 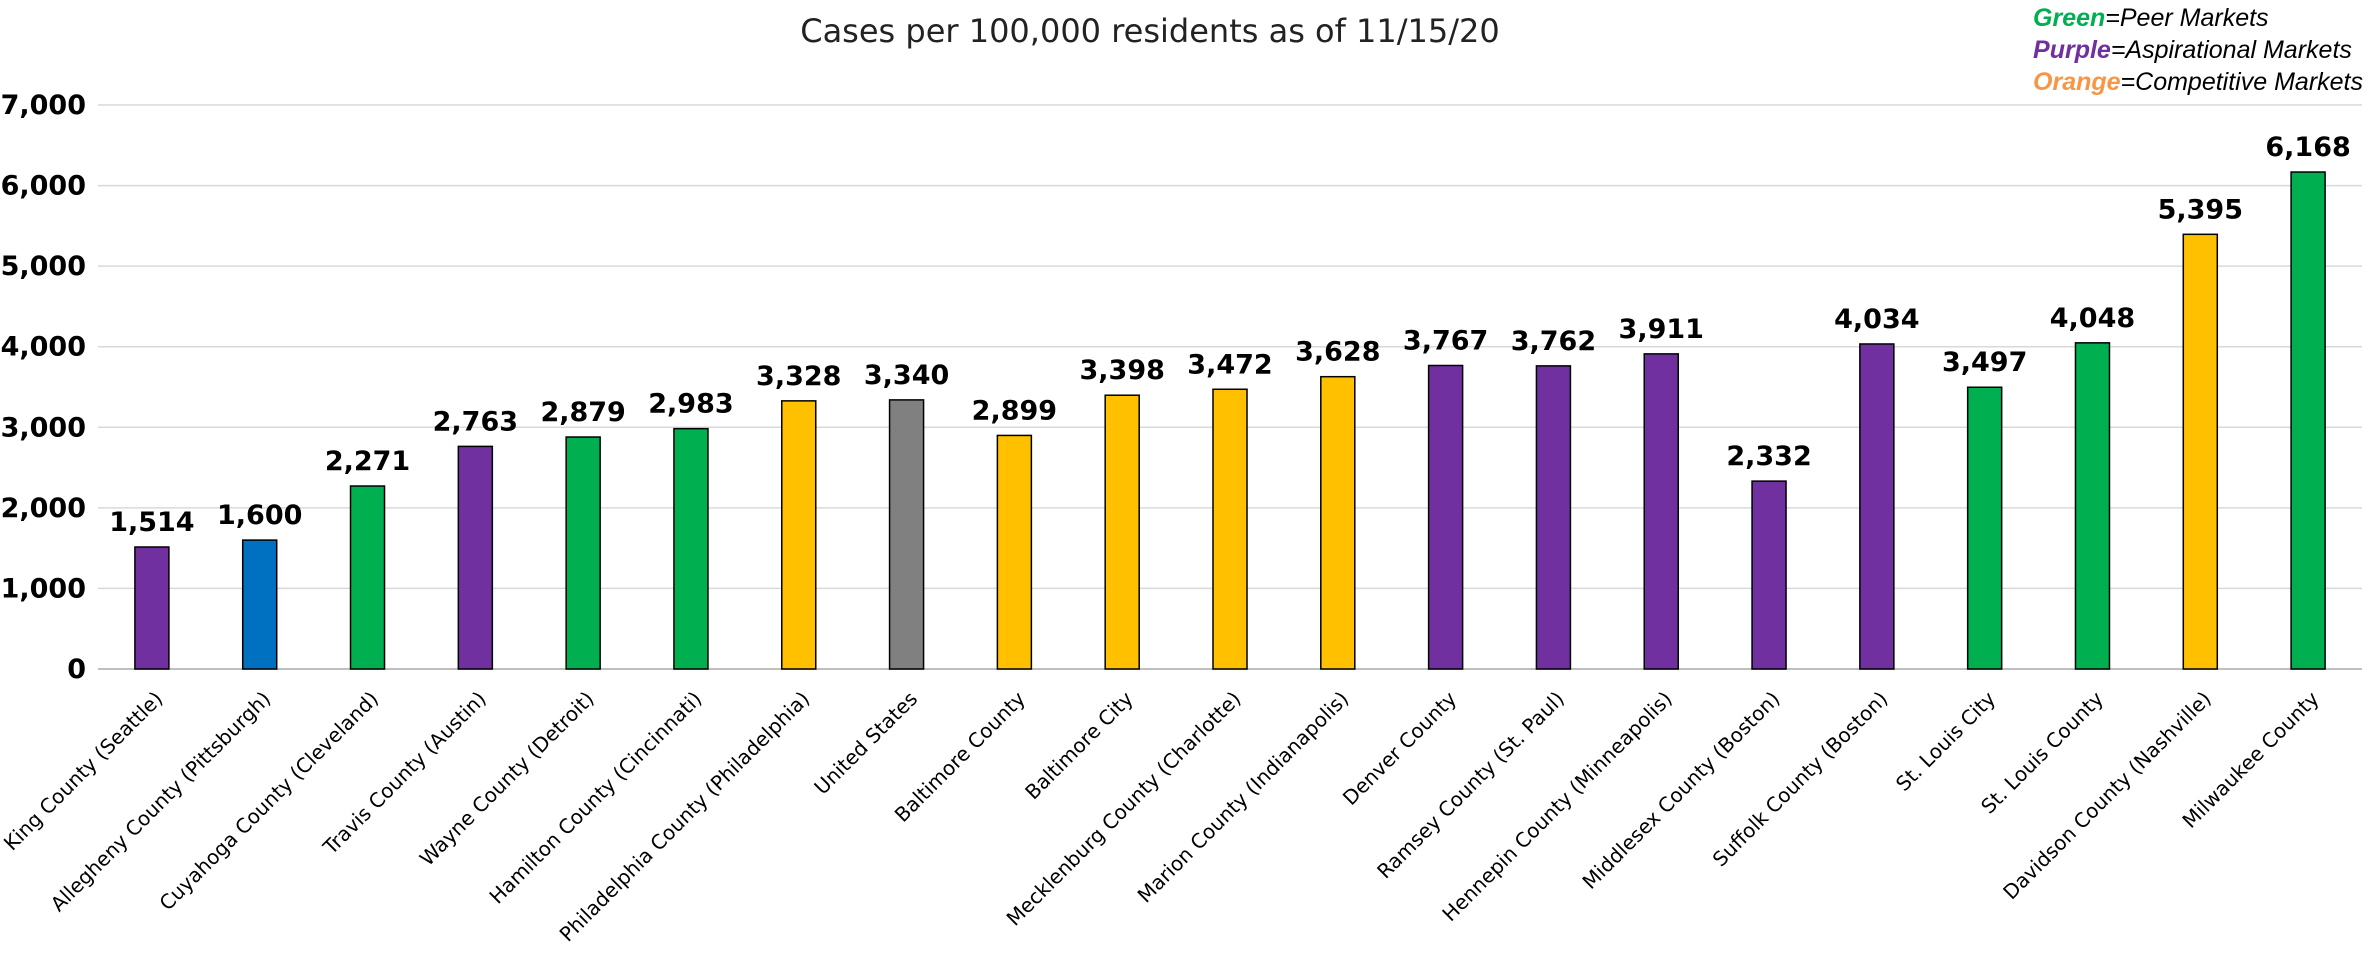 What do you see at coordinates (43, 588) in the screenshot?
I see `y-tick-label: 1,000` at bounding box center [43, 588].